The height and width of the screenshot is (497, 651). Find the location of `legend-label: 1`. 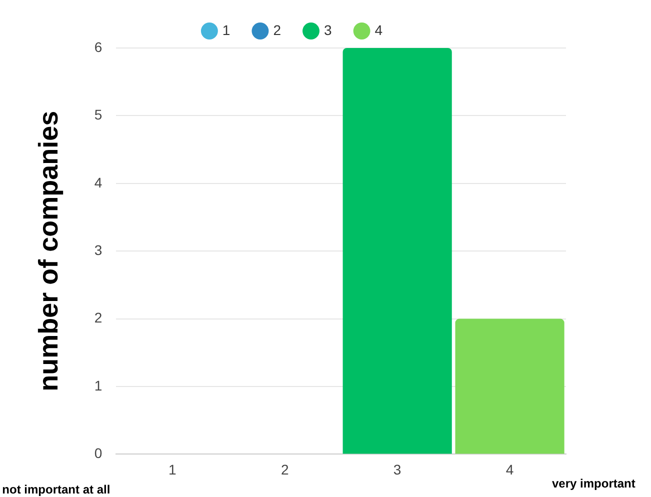

legend-label: 1 is located at coordinates (226, 30).